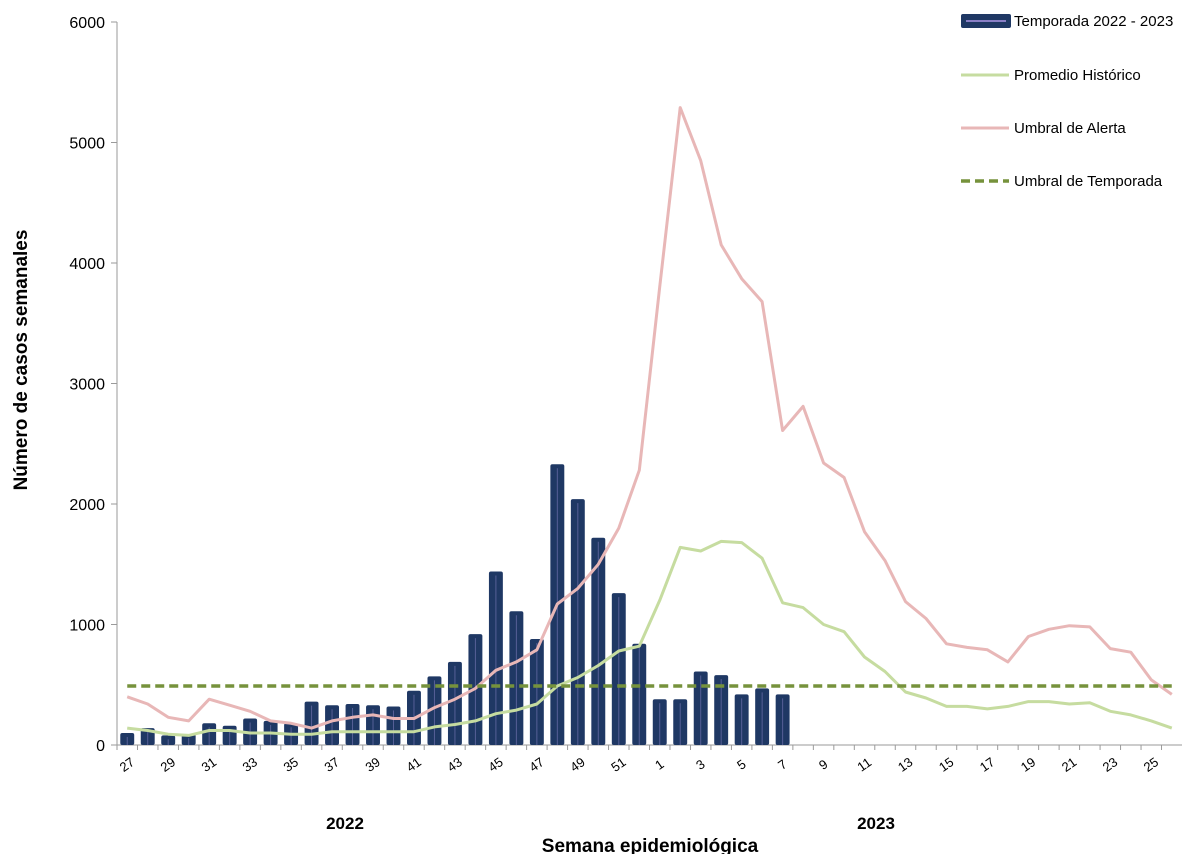 The height and width of the screenshot is (854, 1195). Describe the element at coordinates (209, 764) in the screenshot. I see `x-tick-label: 31` at that location.